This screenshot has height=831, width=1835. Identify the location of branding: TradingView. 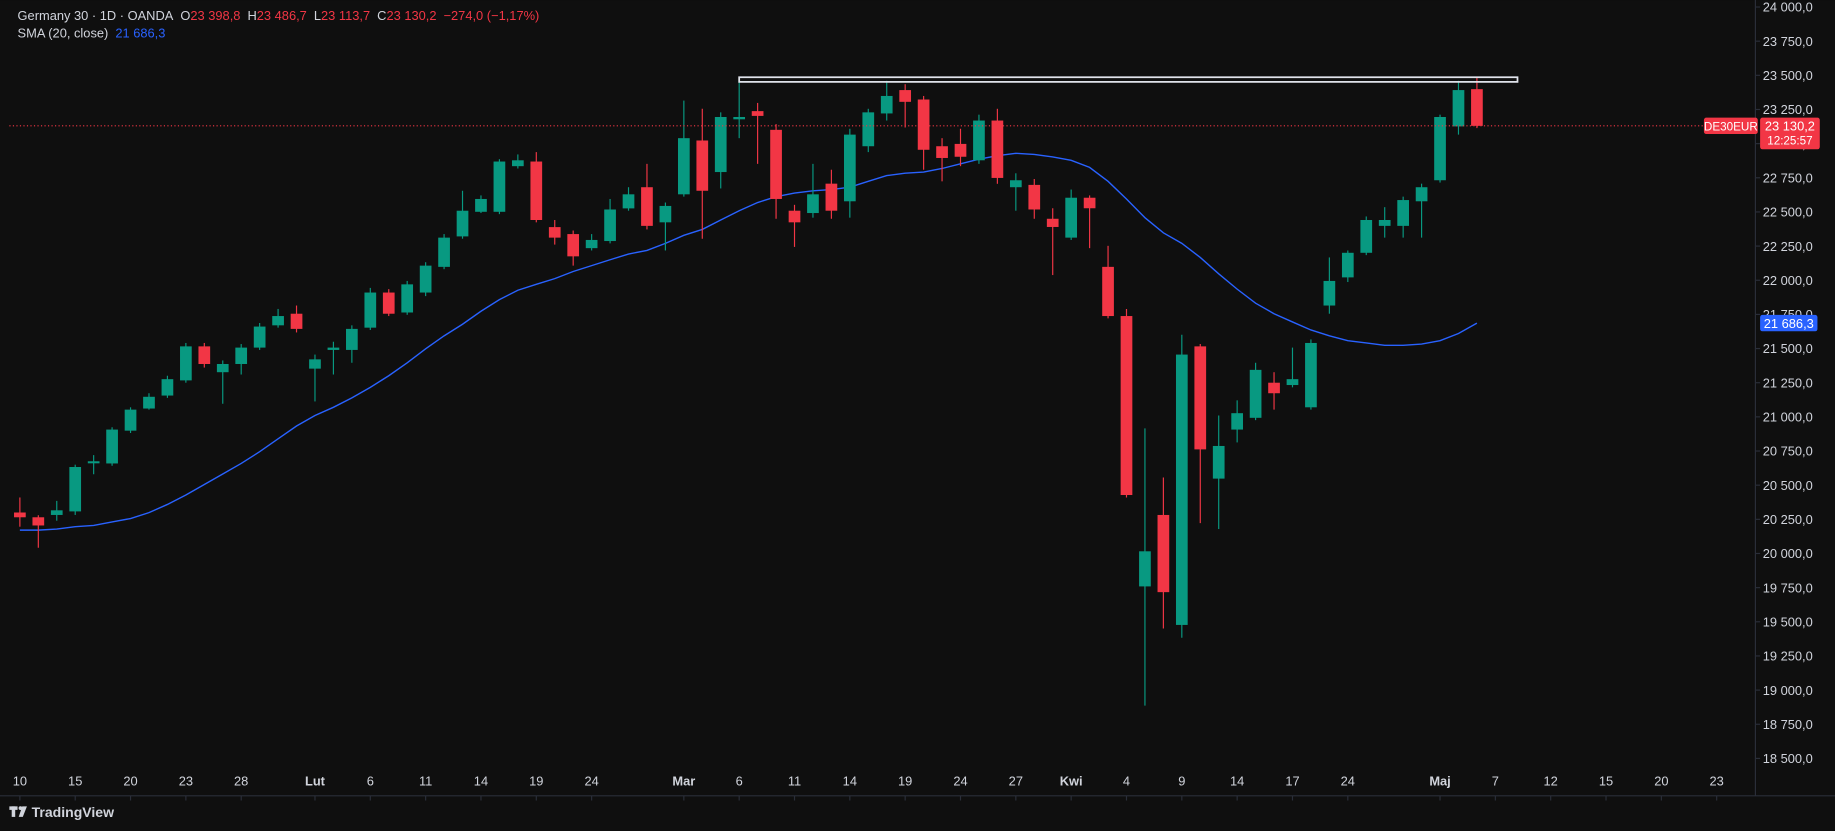
(73, 812).